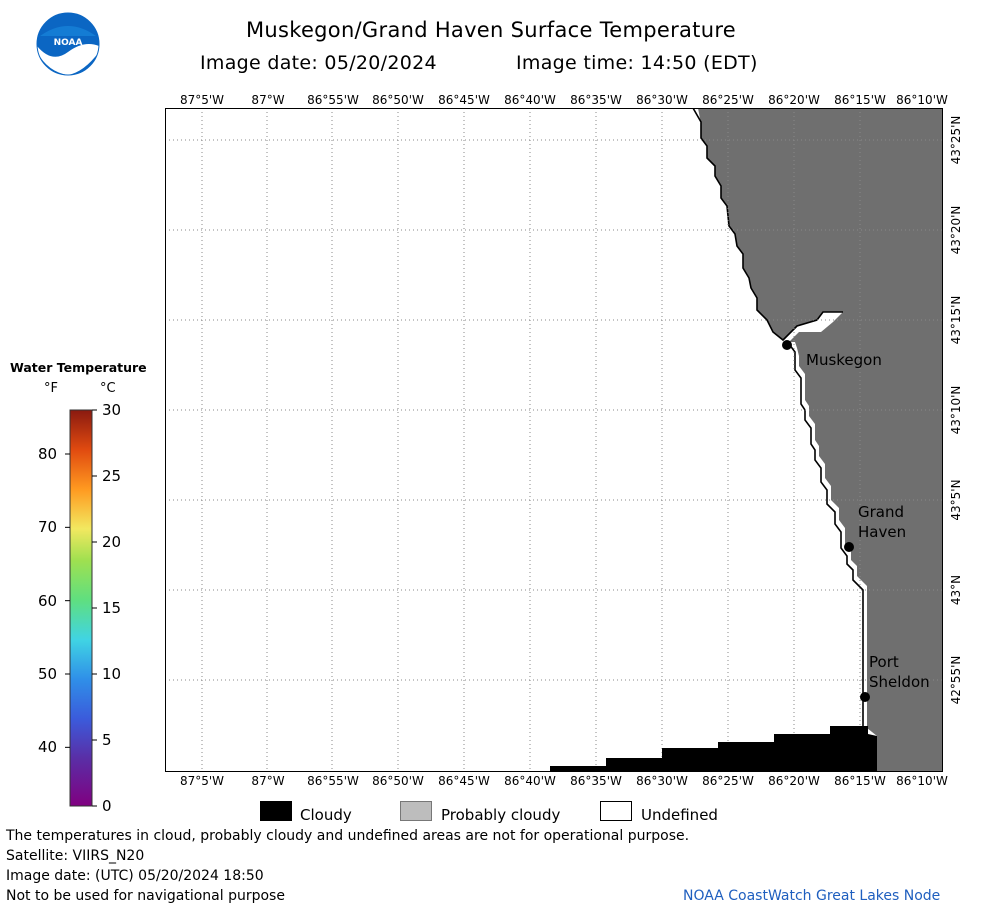 The width and height of the screenshot is (982, 912). I want to click on lon-label-top-10: 86°15'W, so click(860, 100).